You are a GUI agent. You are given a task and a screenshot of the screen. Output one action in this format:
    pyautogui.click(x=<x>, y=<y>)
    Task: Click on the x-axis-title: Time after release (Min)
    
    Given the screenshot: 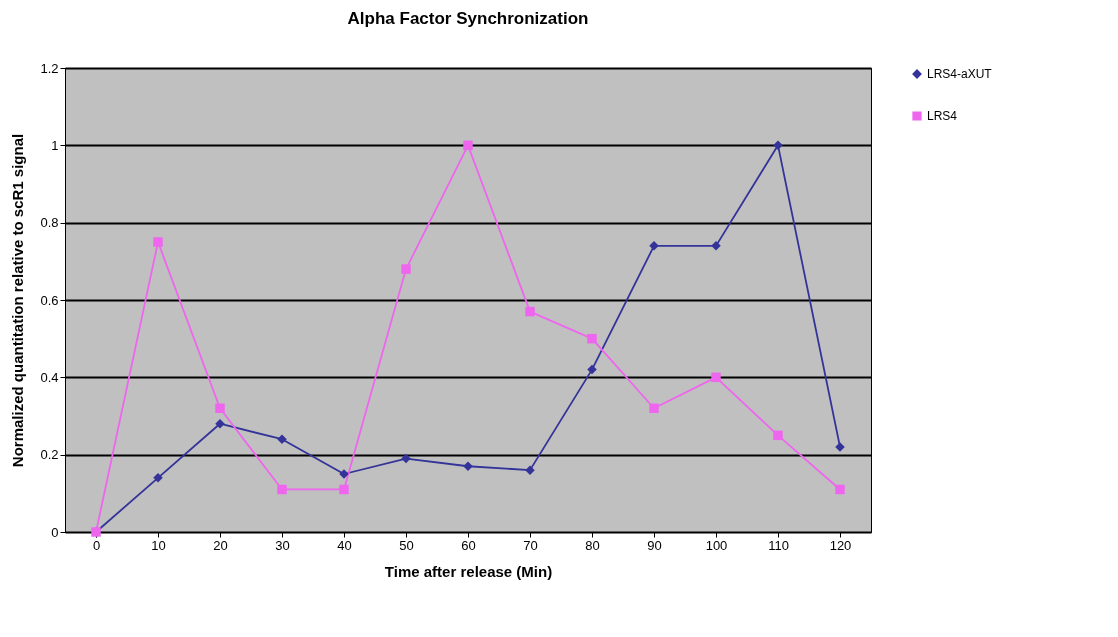 What is the action you would take?
    pyautogui.click(x=468, y=571)
    